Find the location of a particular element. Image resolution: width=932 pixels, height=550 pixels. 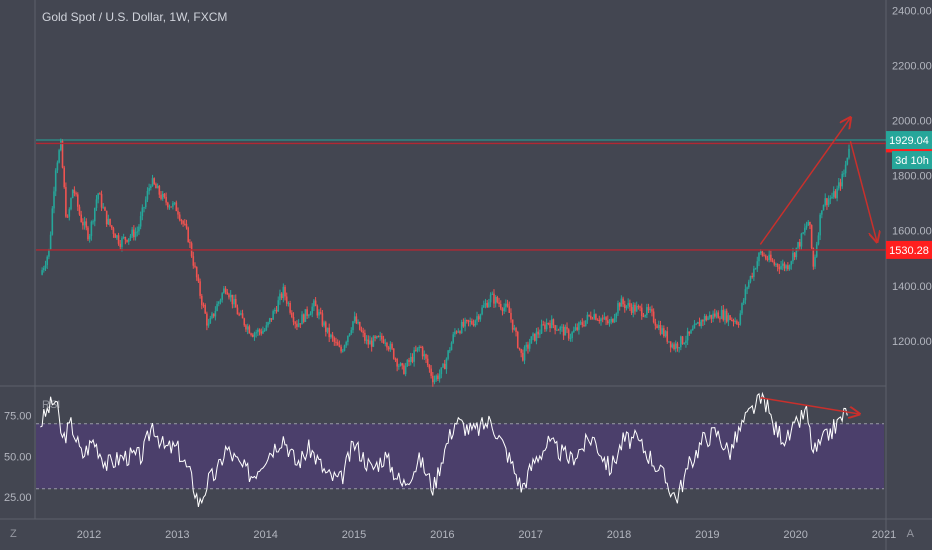

time-tick-label: 2015 is located at coordinates (354, 535).